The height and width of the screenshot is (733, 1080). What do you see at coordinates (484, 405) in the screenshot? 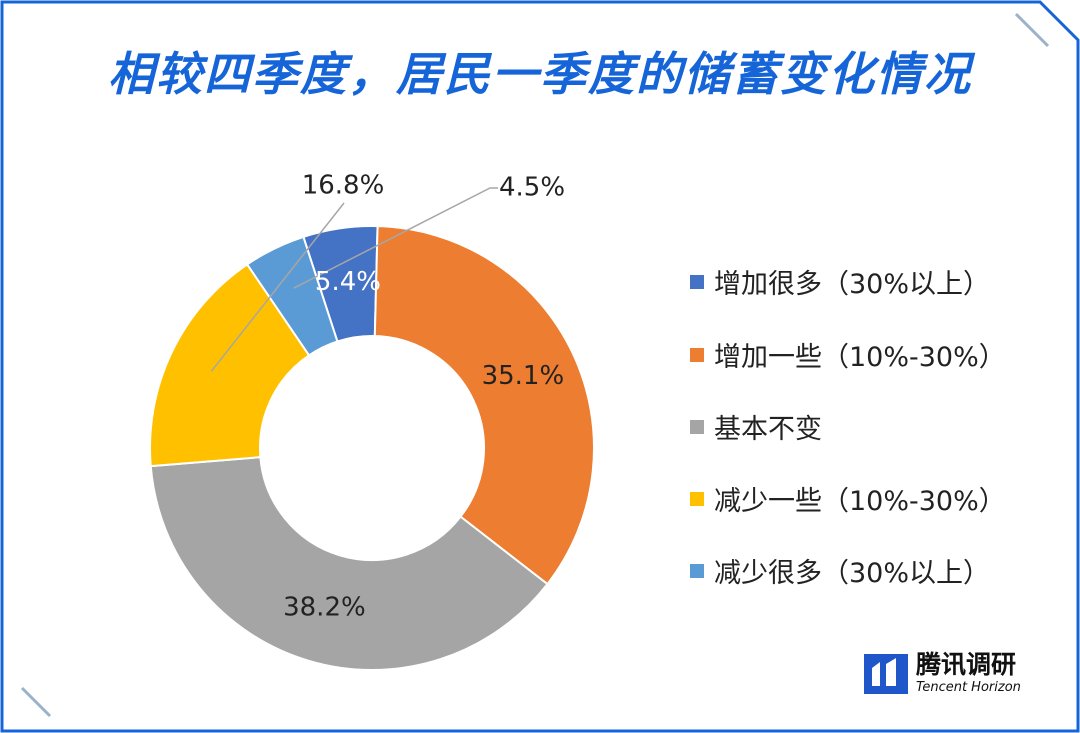
I see `slice-increase-some` at bounding box center [484, 405].